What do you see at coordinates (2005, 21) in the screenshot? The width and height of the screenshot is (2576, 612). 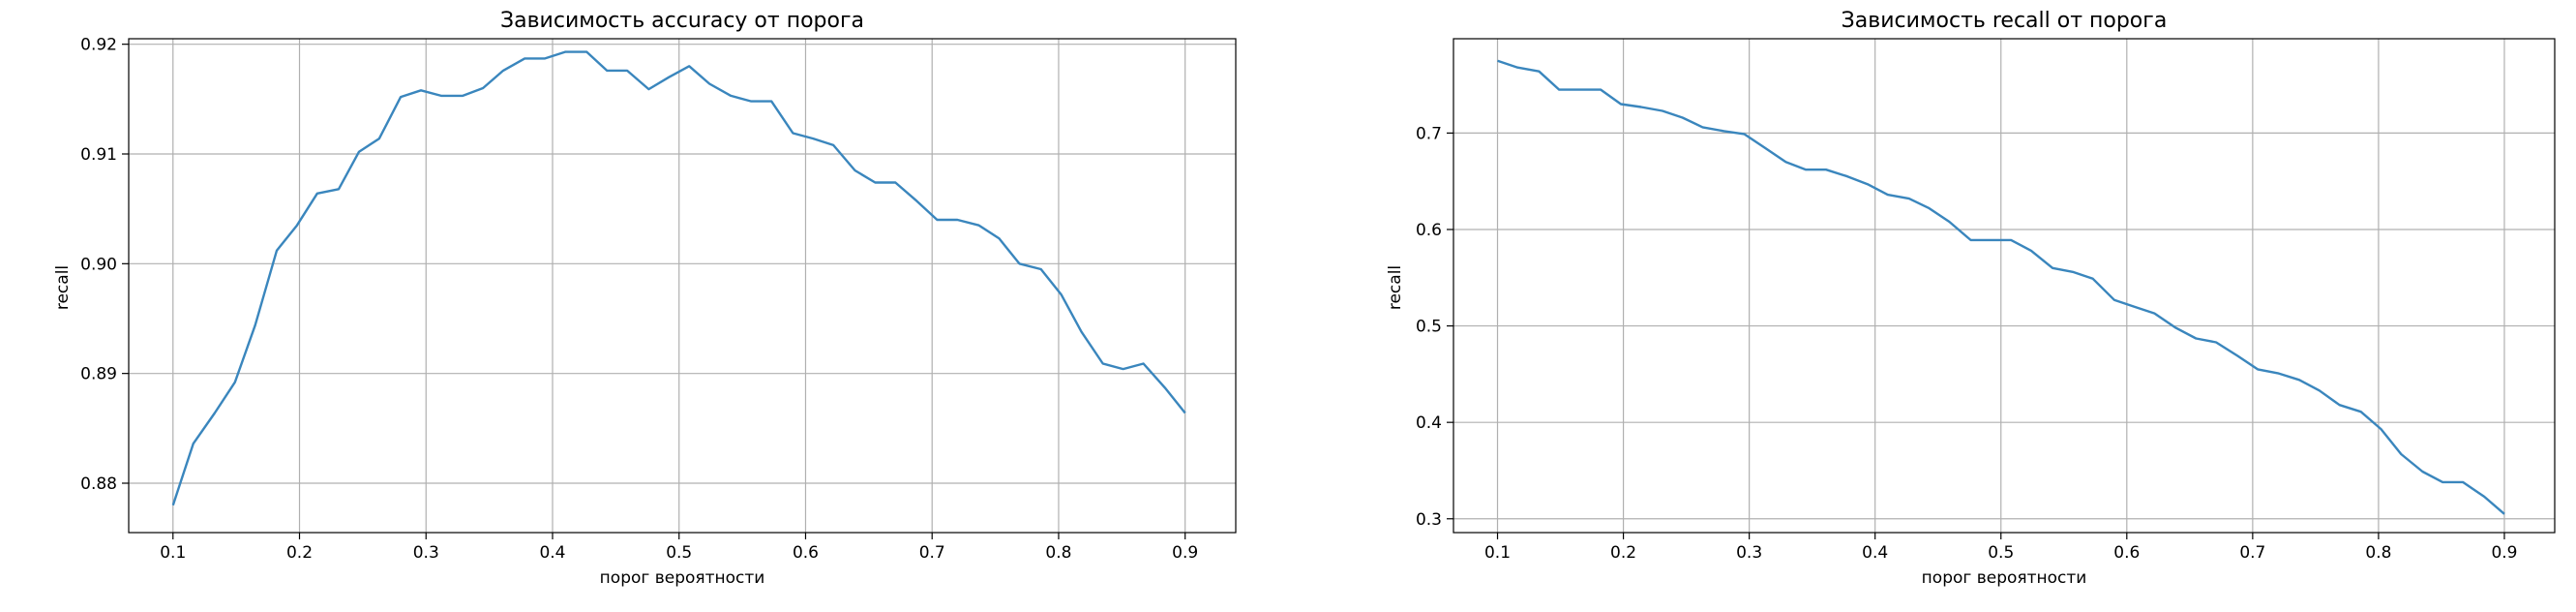 I see `chart-title: Зависимость recall от порога` at bounding box center [2005, 21].